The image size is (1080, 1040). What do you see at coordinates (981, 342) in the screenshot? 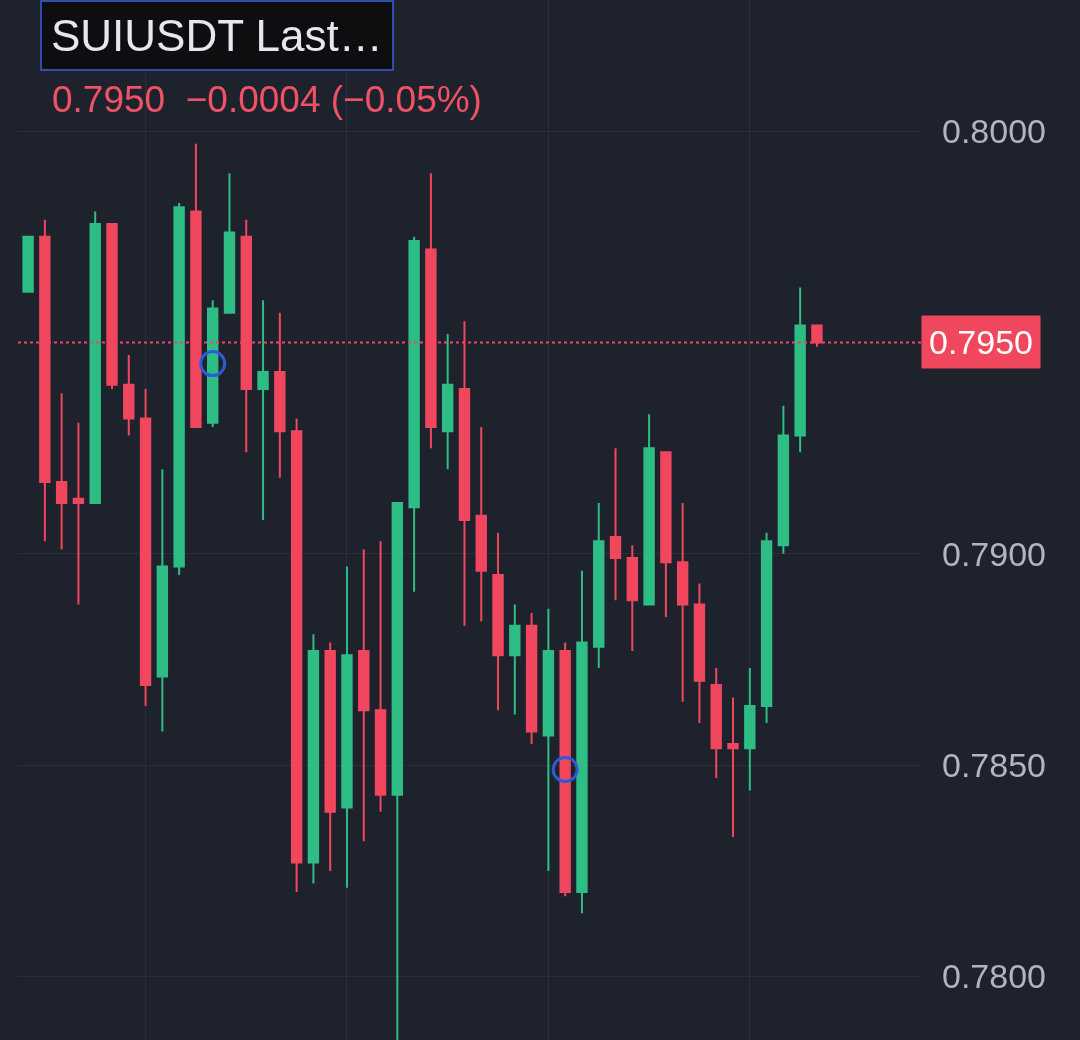
I see `ref-line-label: 0.7950` at bounding box center [981, 342].